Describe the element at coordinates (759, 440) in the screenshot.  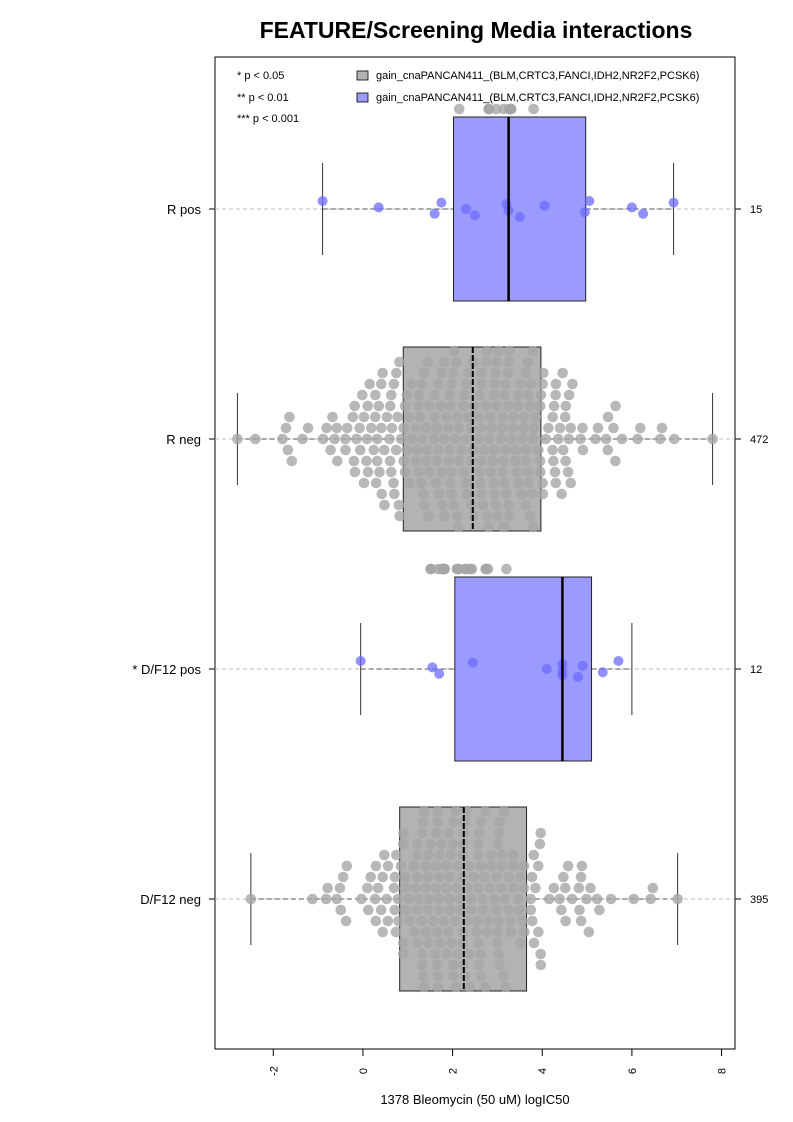
I see `group-1-count: 472` at that location.